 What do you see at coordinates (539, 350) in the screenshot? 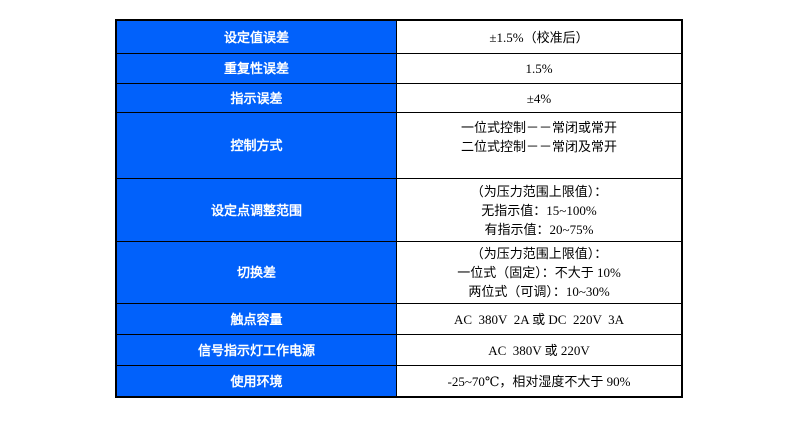
I see `spec-value: AC 380V 或 220V` at bounding box center [539, 350].